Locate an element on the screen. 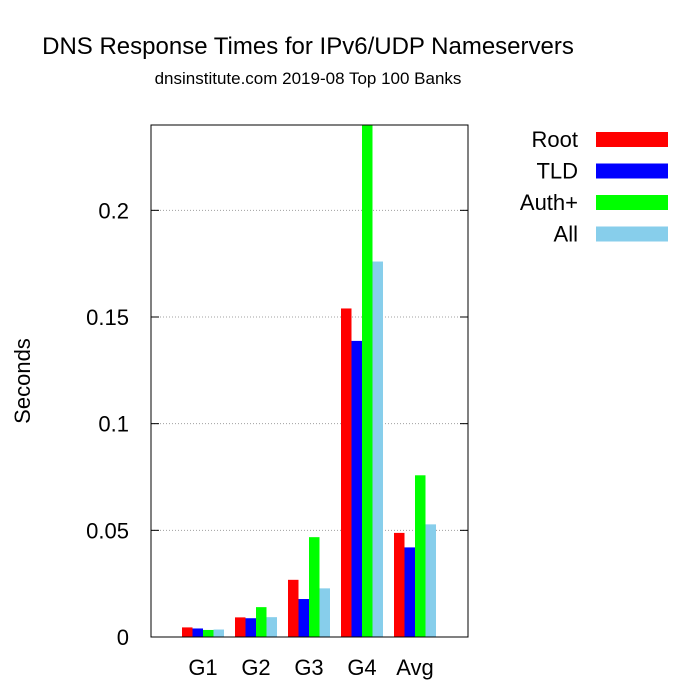 This screenshot has width=700, height=700. bar-all-avg is located at coordinates (430, 580).